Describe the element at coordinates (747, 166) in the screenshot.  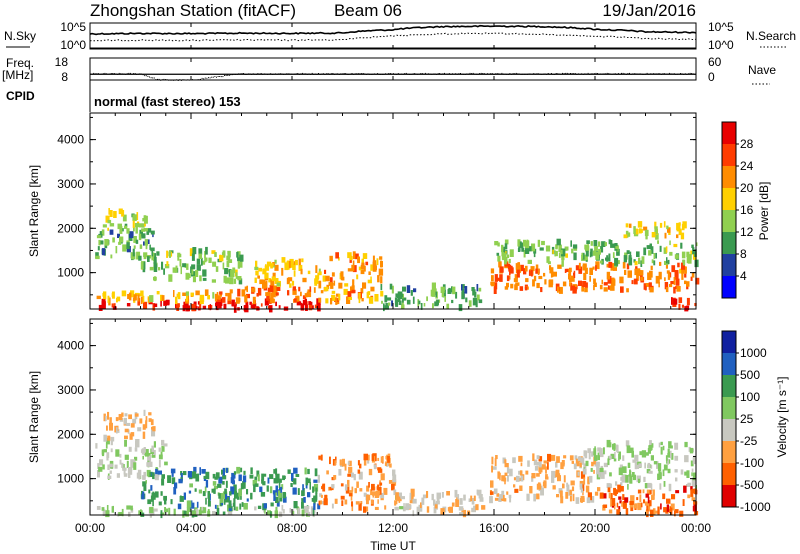
I see `colorbar-tick-label: 24` at that location.